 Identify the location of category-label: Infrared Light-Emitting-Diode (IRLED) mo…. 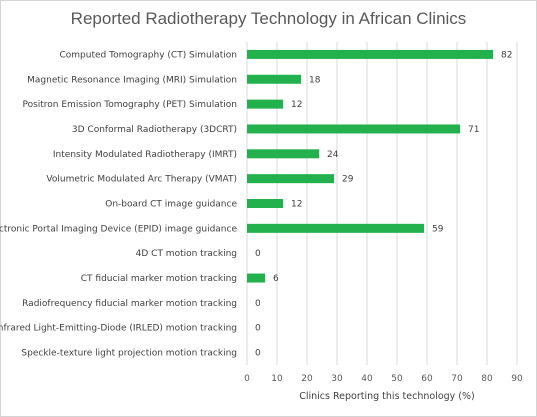
(118, 329).